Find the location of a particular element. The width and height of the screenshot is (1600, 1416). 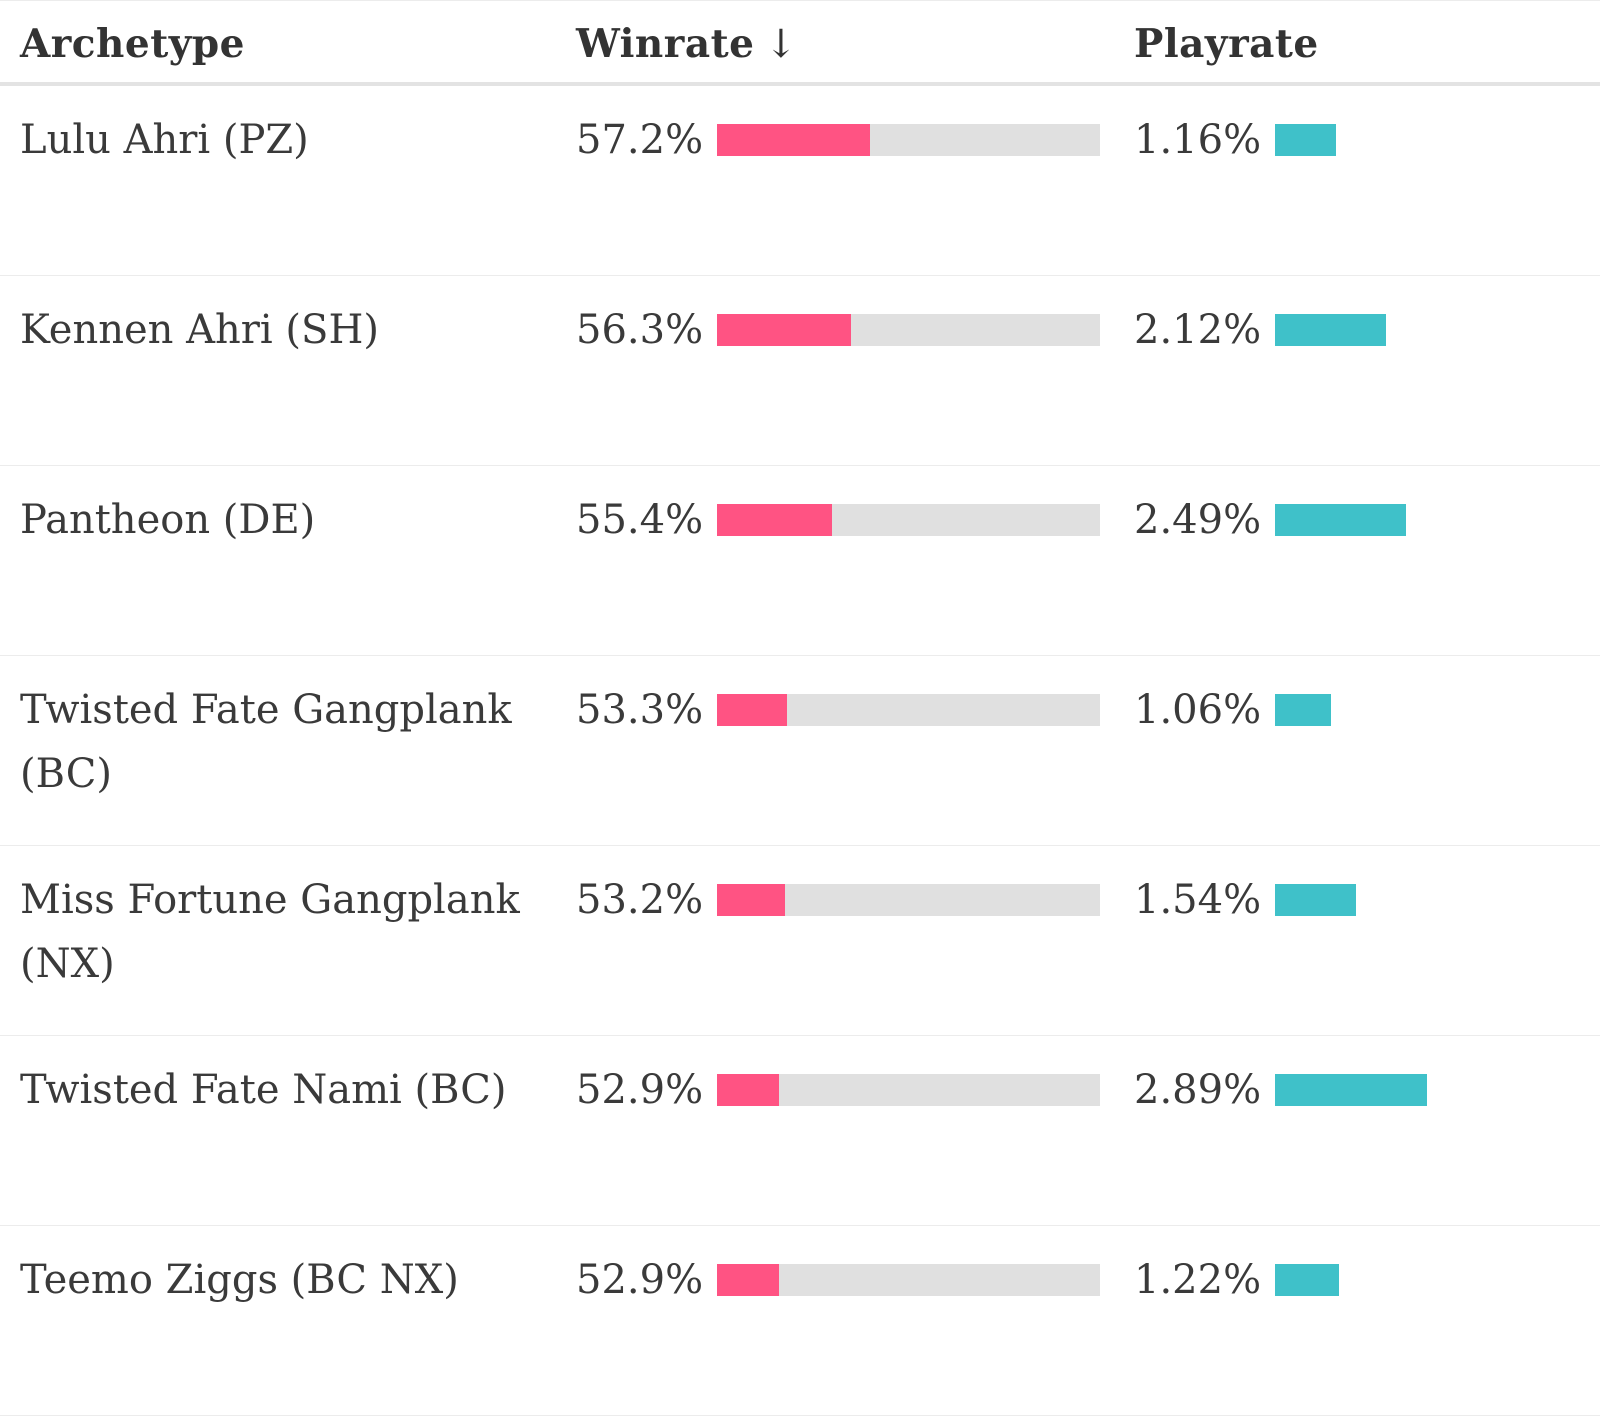

playrate-value: 2.89% is located at coordinates (1198, 1090).